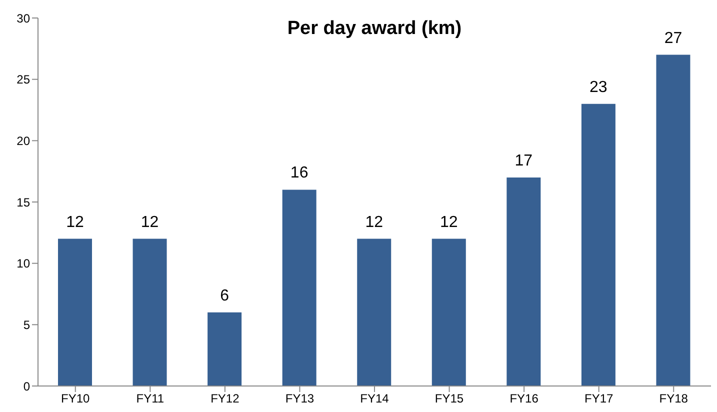 This screenshot has height=412, width=717. Describe the element at coordinates (374, 28) in the screenshot. I see `chart-title: Per day award (km)` at that location.